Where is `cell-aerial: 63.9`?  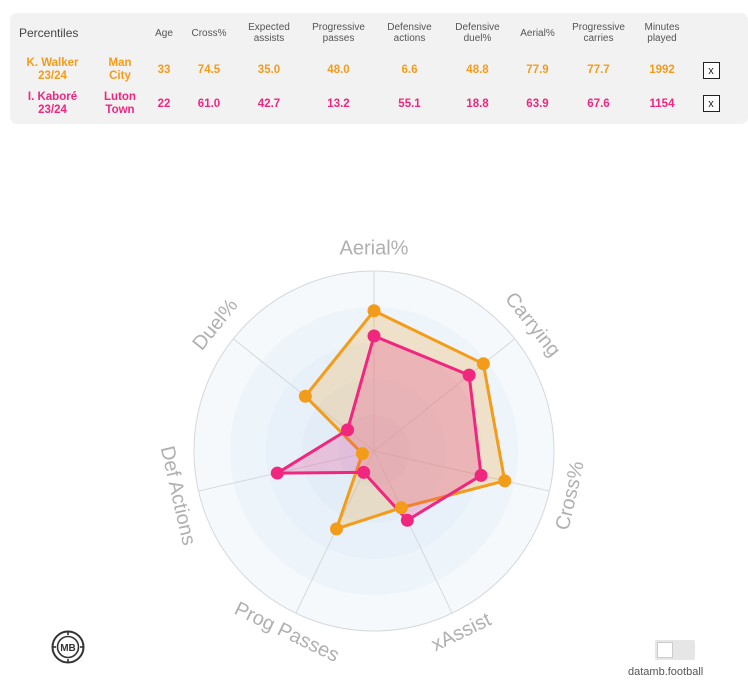
cell-aerial: 63.9 is located at coordinates (537, 103).